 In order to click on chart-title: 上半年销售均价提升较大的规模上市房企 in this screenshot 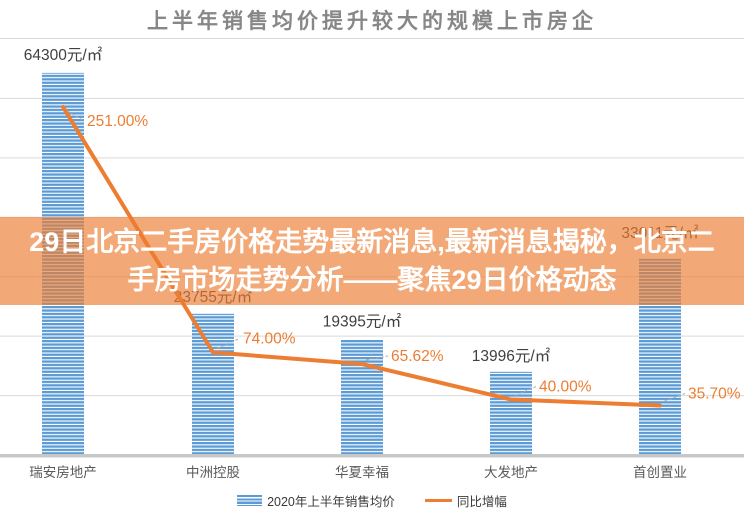, I will do `click(372, 21)`.